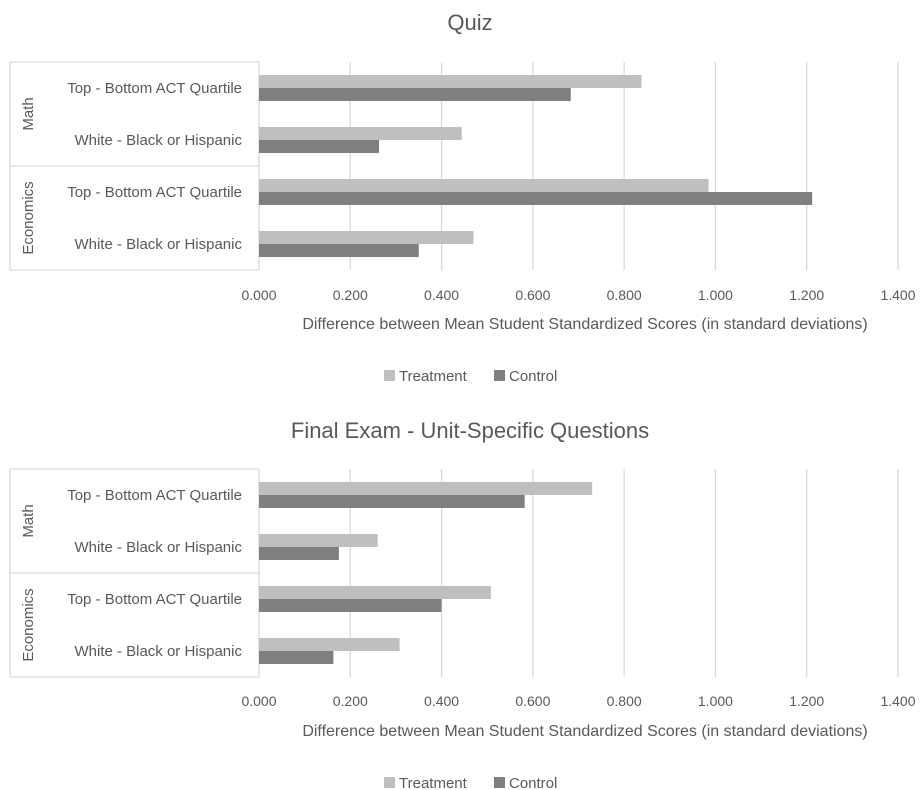  I want to click on chart-title: Final Exam - Unit-Specific Questions, so click(470, 430).